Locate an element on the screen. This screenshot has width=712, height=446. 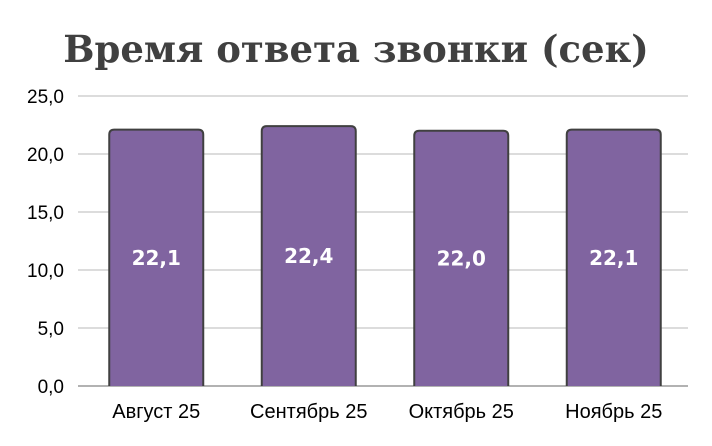
y-tick-label: 10,0 is located at coordinates (45, 271).